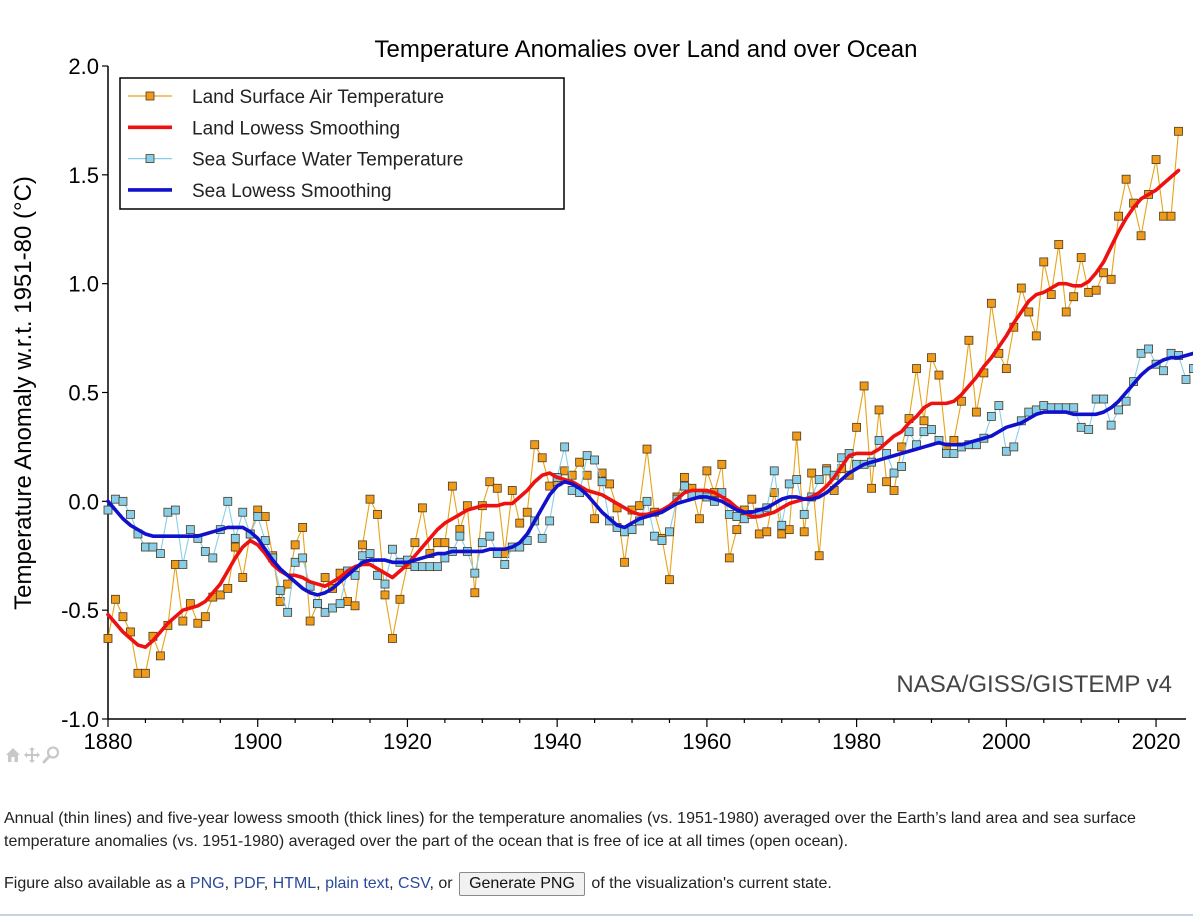  I want to click on html-link: HTML, so click(294, 883).